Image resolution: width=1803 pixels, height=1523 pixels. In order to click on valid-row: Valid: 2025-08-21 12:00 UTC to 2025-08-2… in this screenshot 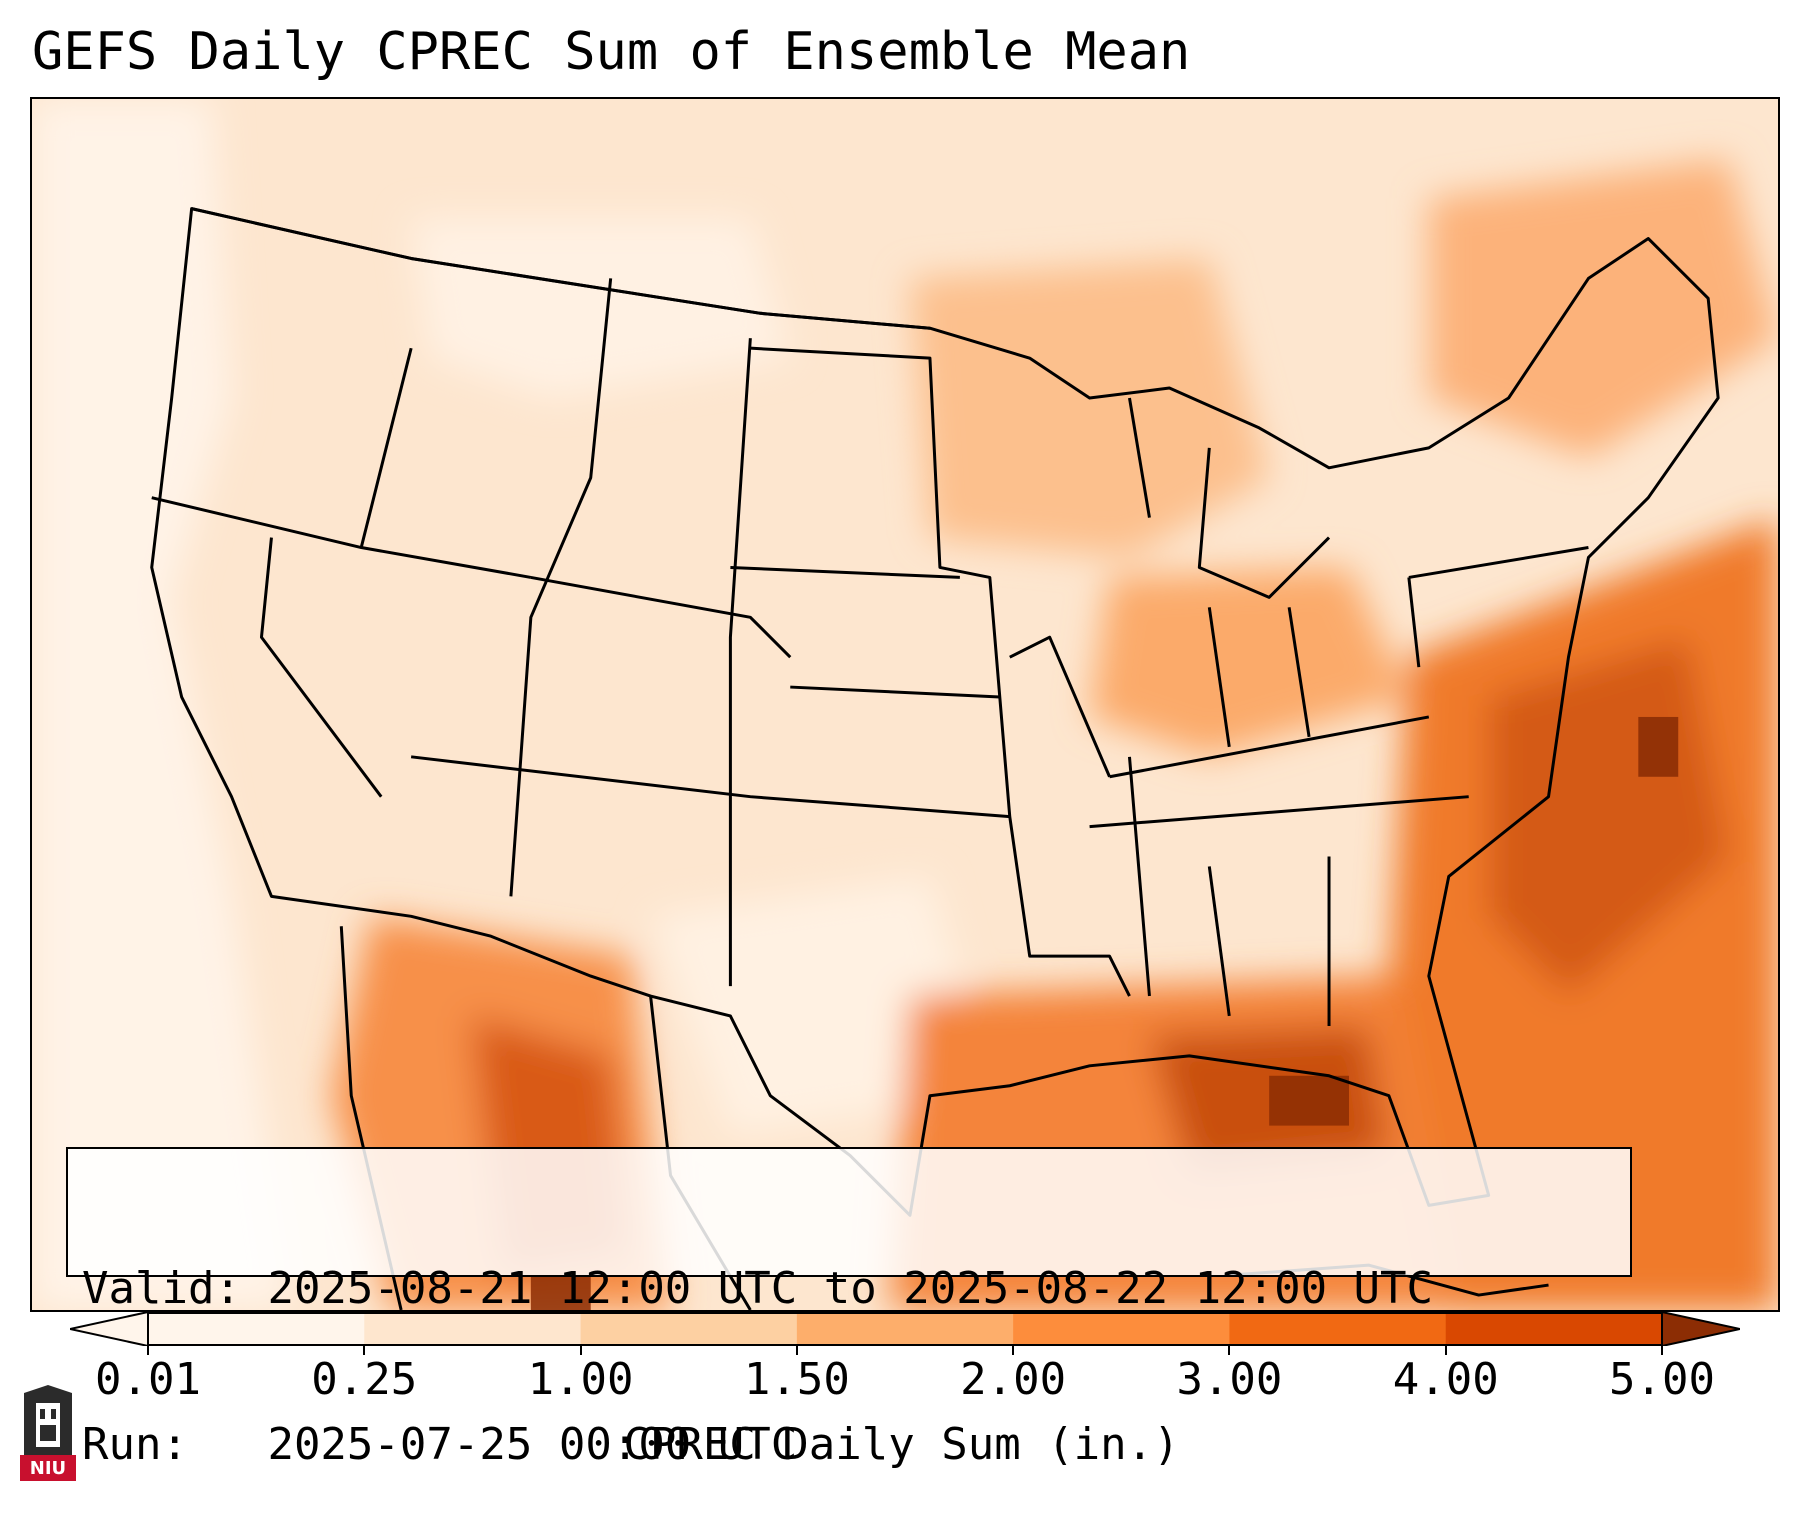, I will do `click(849, 1289)`.